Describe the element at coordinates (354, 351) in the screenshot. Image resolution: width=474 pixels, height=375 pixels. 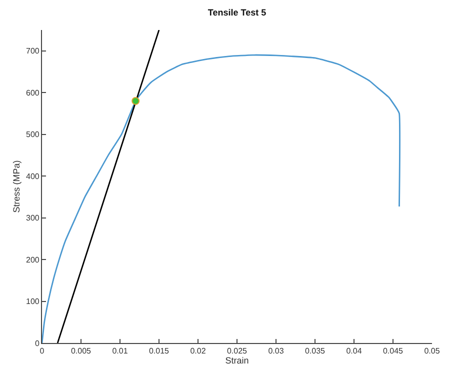
I see `x-tick-label: 0.04` at that location.